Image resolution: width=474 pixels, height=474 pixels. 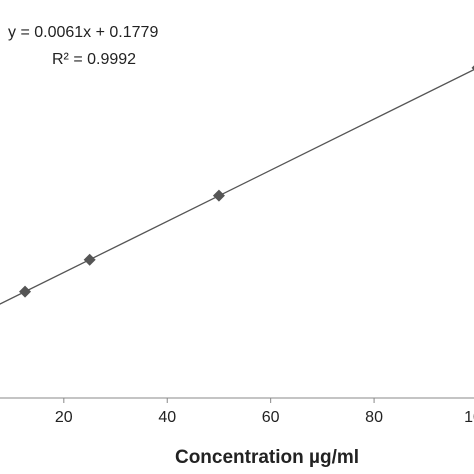 I want to click on x-tick-label: 60, so click(x=271, y=417).